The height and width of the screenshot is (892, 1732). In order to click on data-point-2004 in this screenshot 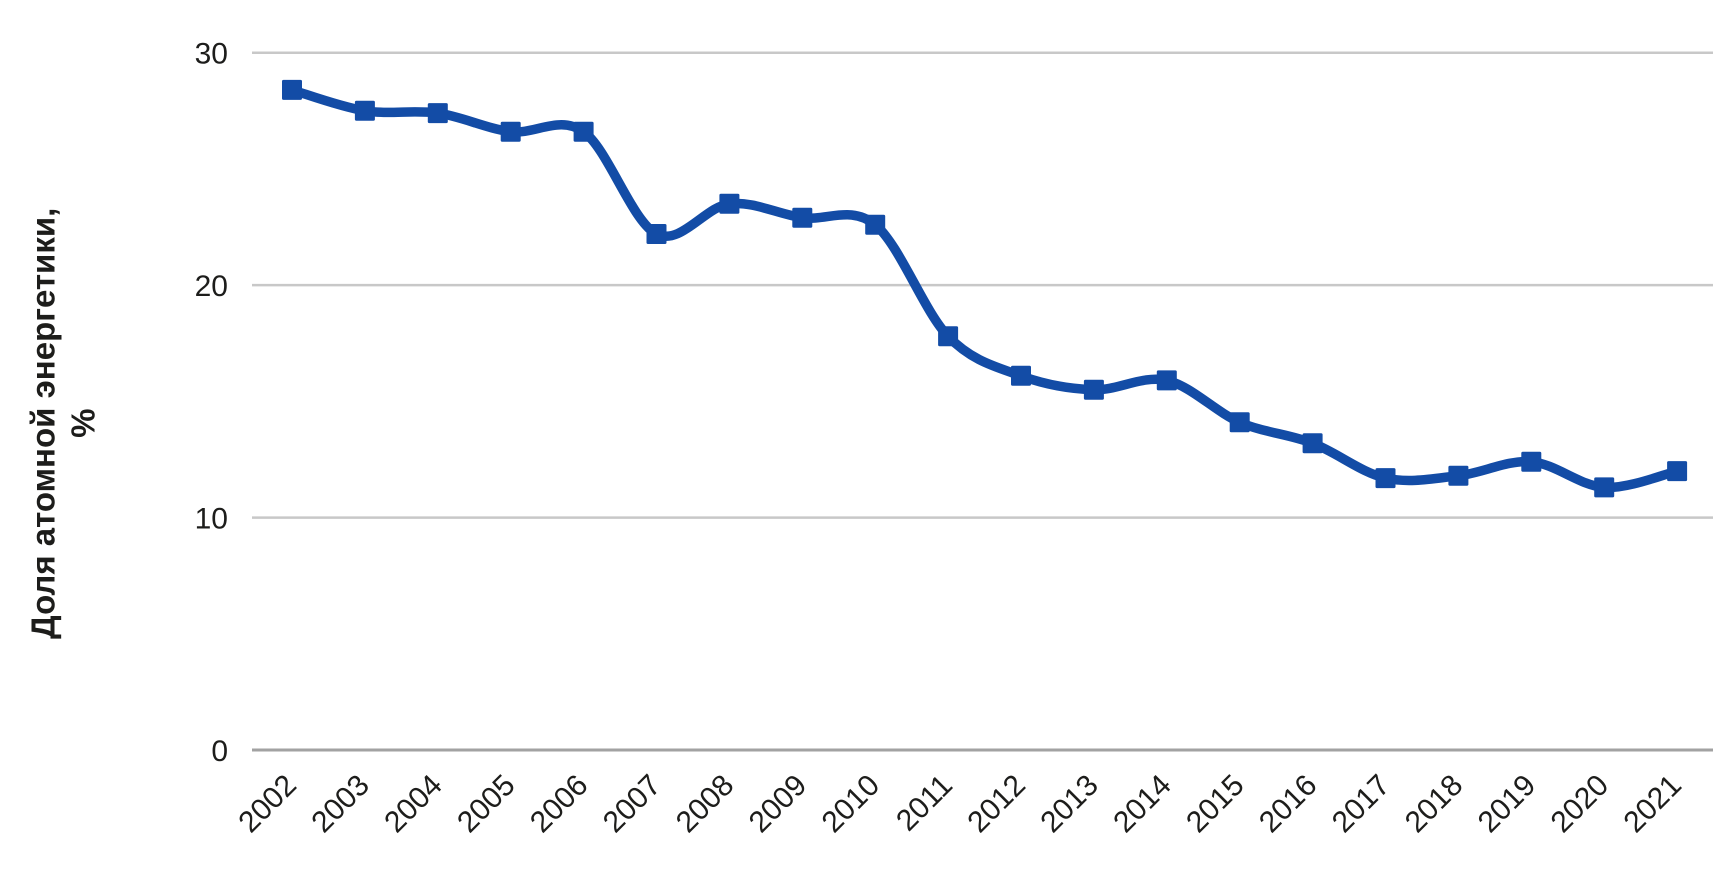, I will do `click(437, 113)`.